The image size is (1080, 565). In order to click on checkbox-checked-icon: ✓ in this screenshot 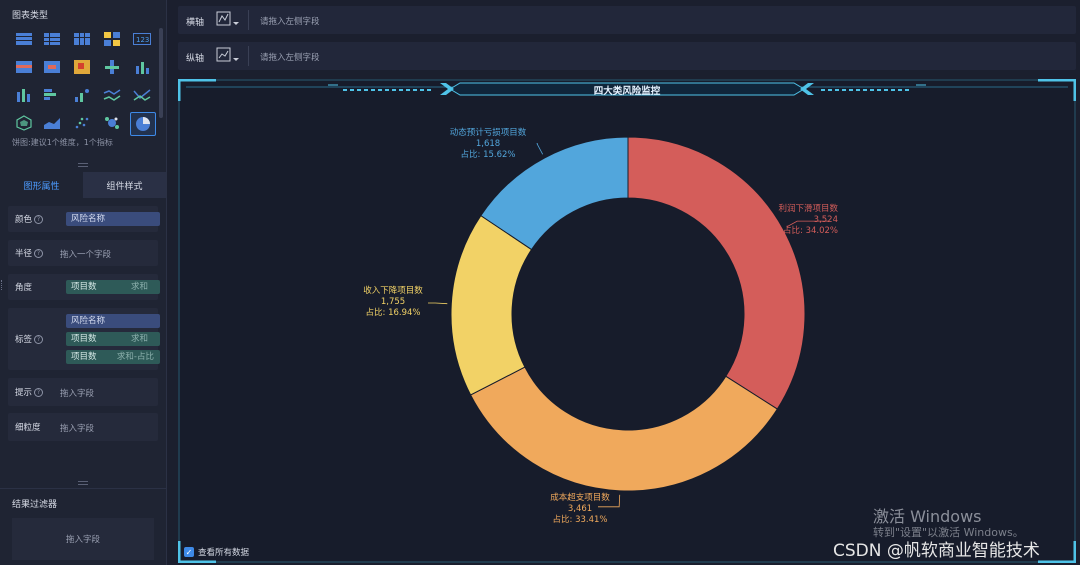, I will do `click(189, 552)`.